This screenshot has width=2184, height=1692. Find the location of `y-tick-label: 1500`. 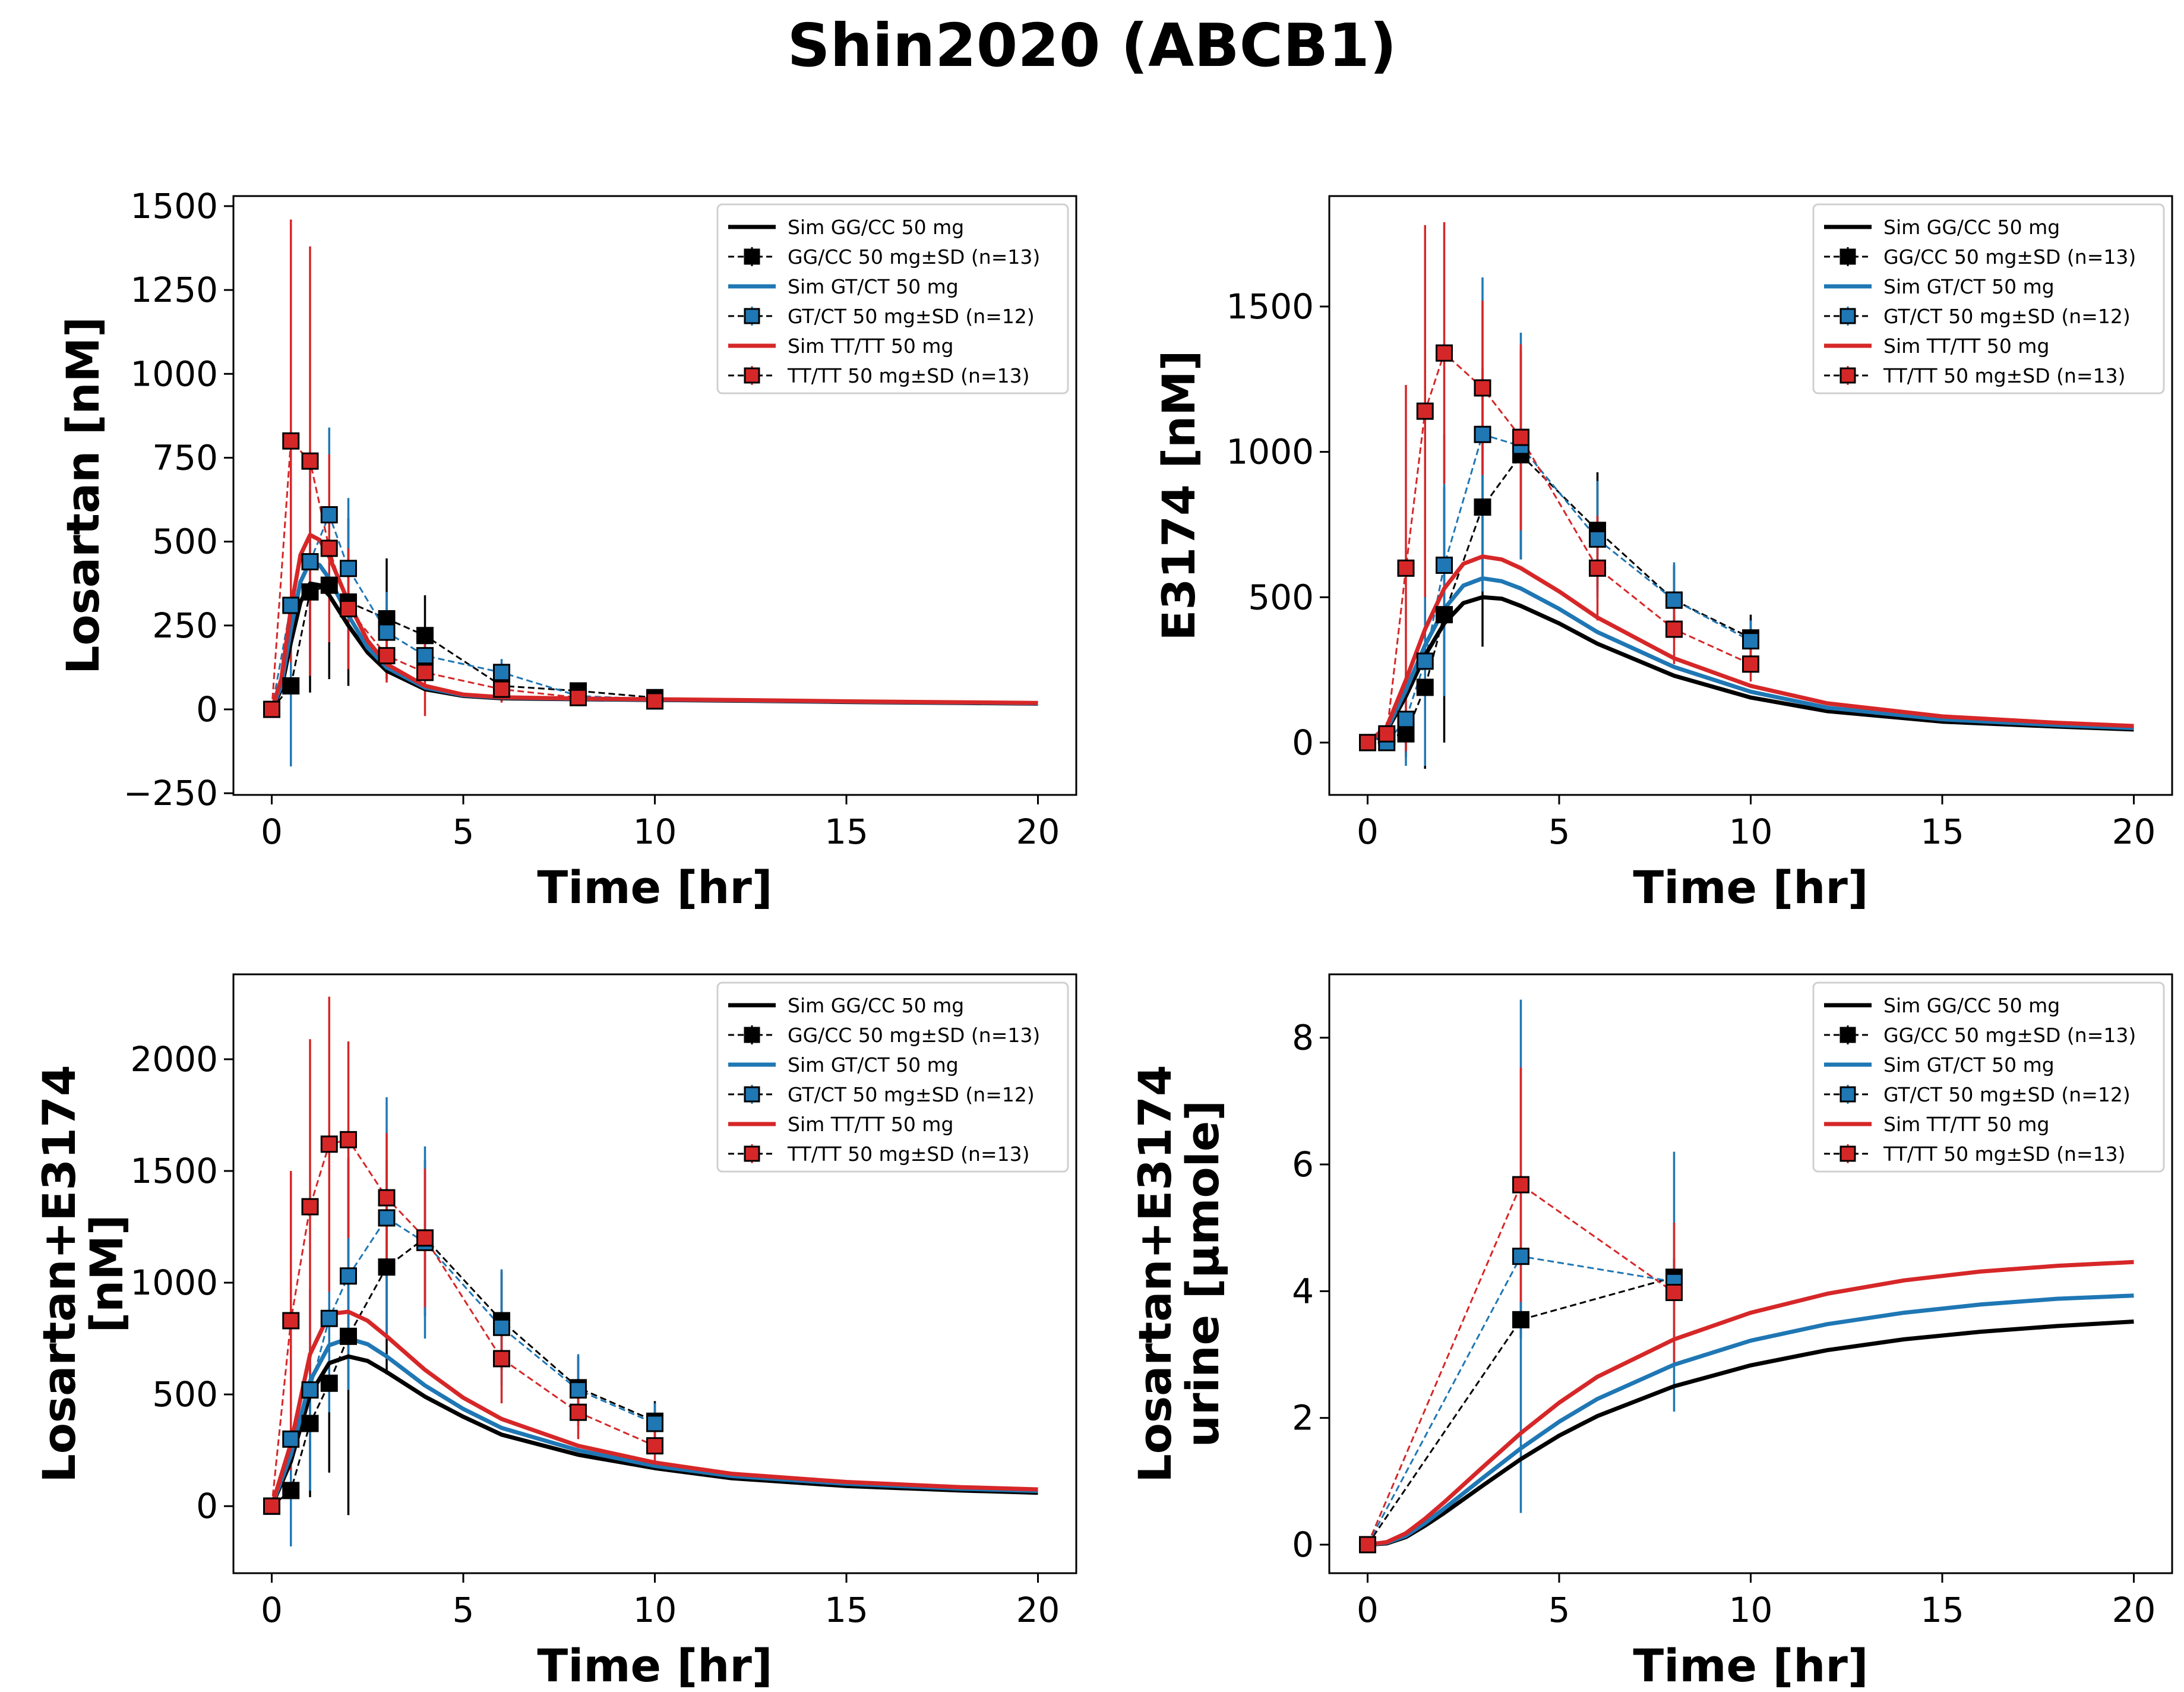

y-tick-label: 1500 is located at coordinates (174, 1171).